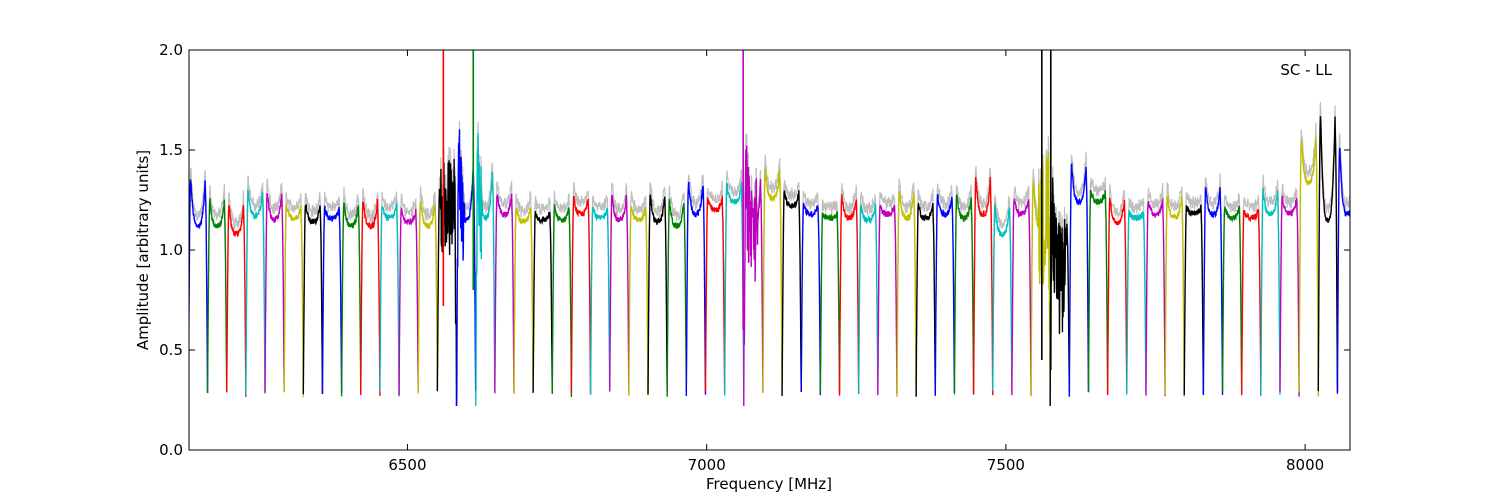  What do you see at coordinates (171, 250) in the screenshot?
I see `y-tick-label: 1.0` at bounding box center [171, 250].